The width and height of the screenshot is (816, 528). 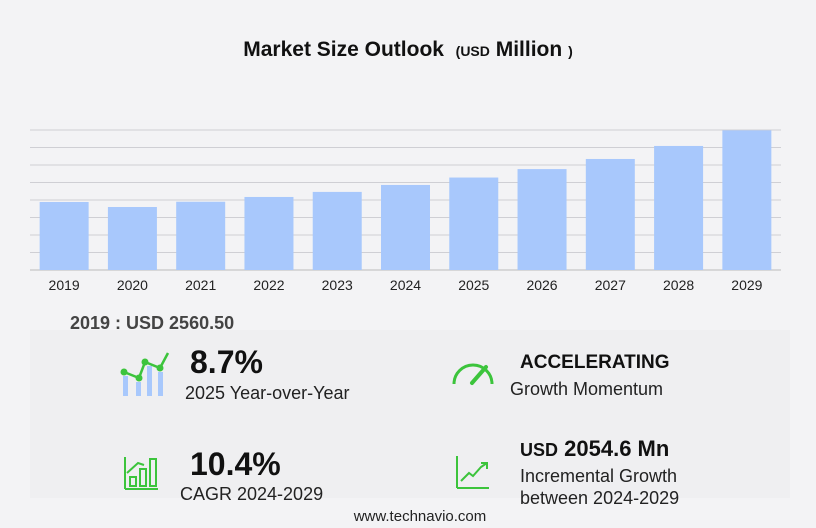 What do you see at coordinates (475, 51) in the screenshot?
I see `unit: USD` at bounding box center [475, 51].